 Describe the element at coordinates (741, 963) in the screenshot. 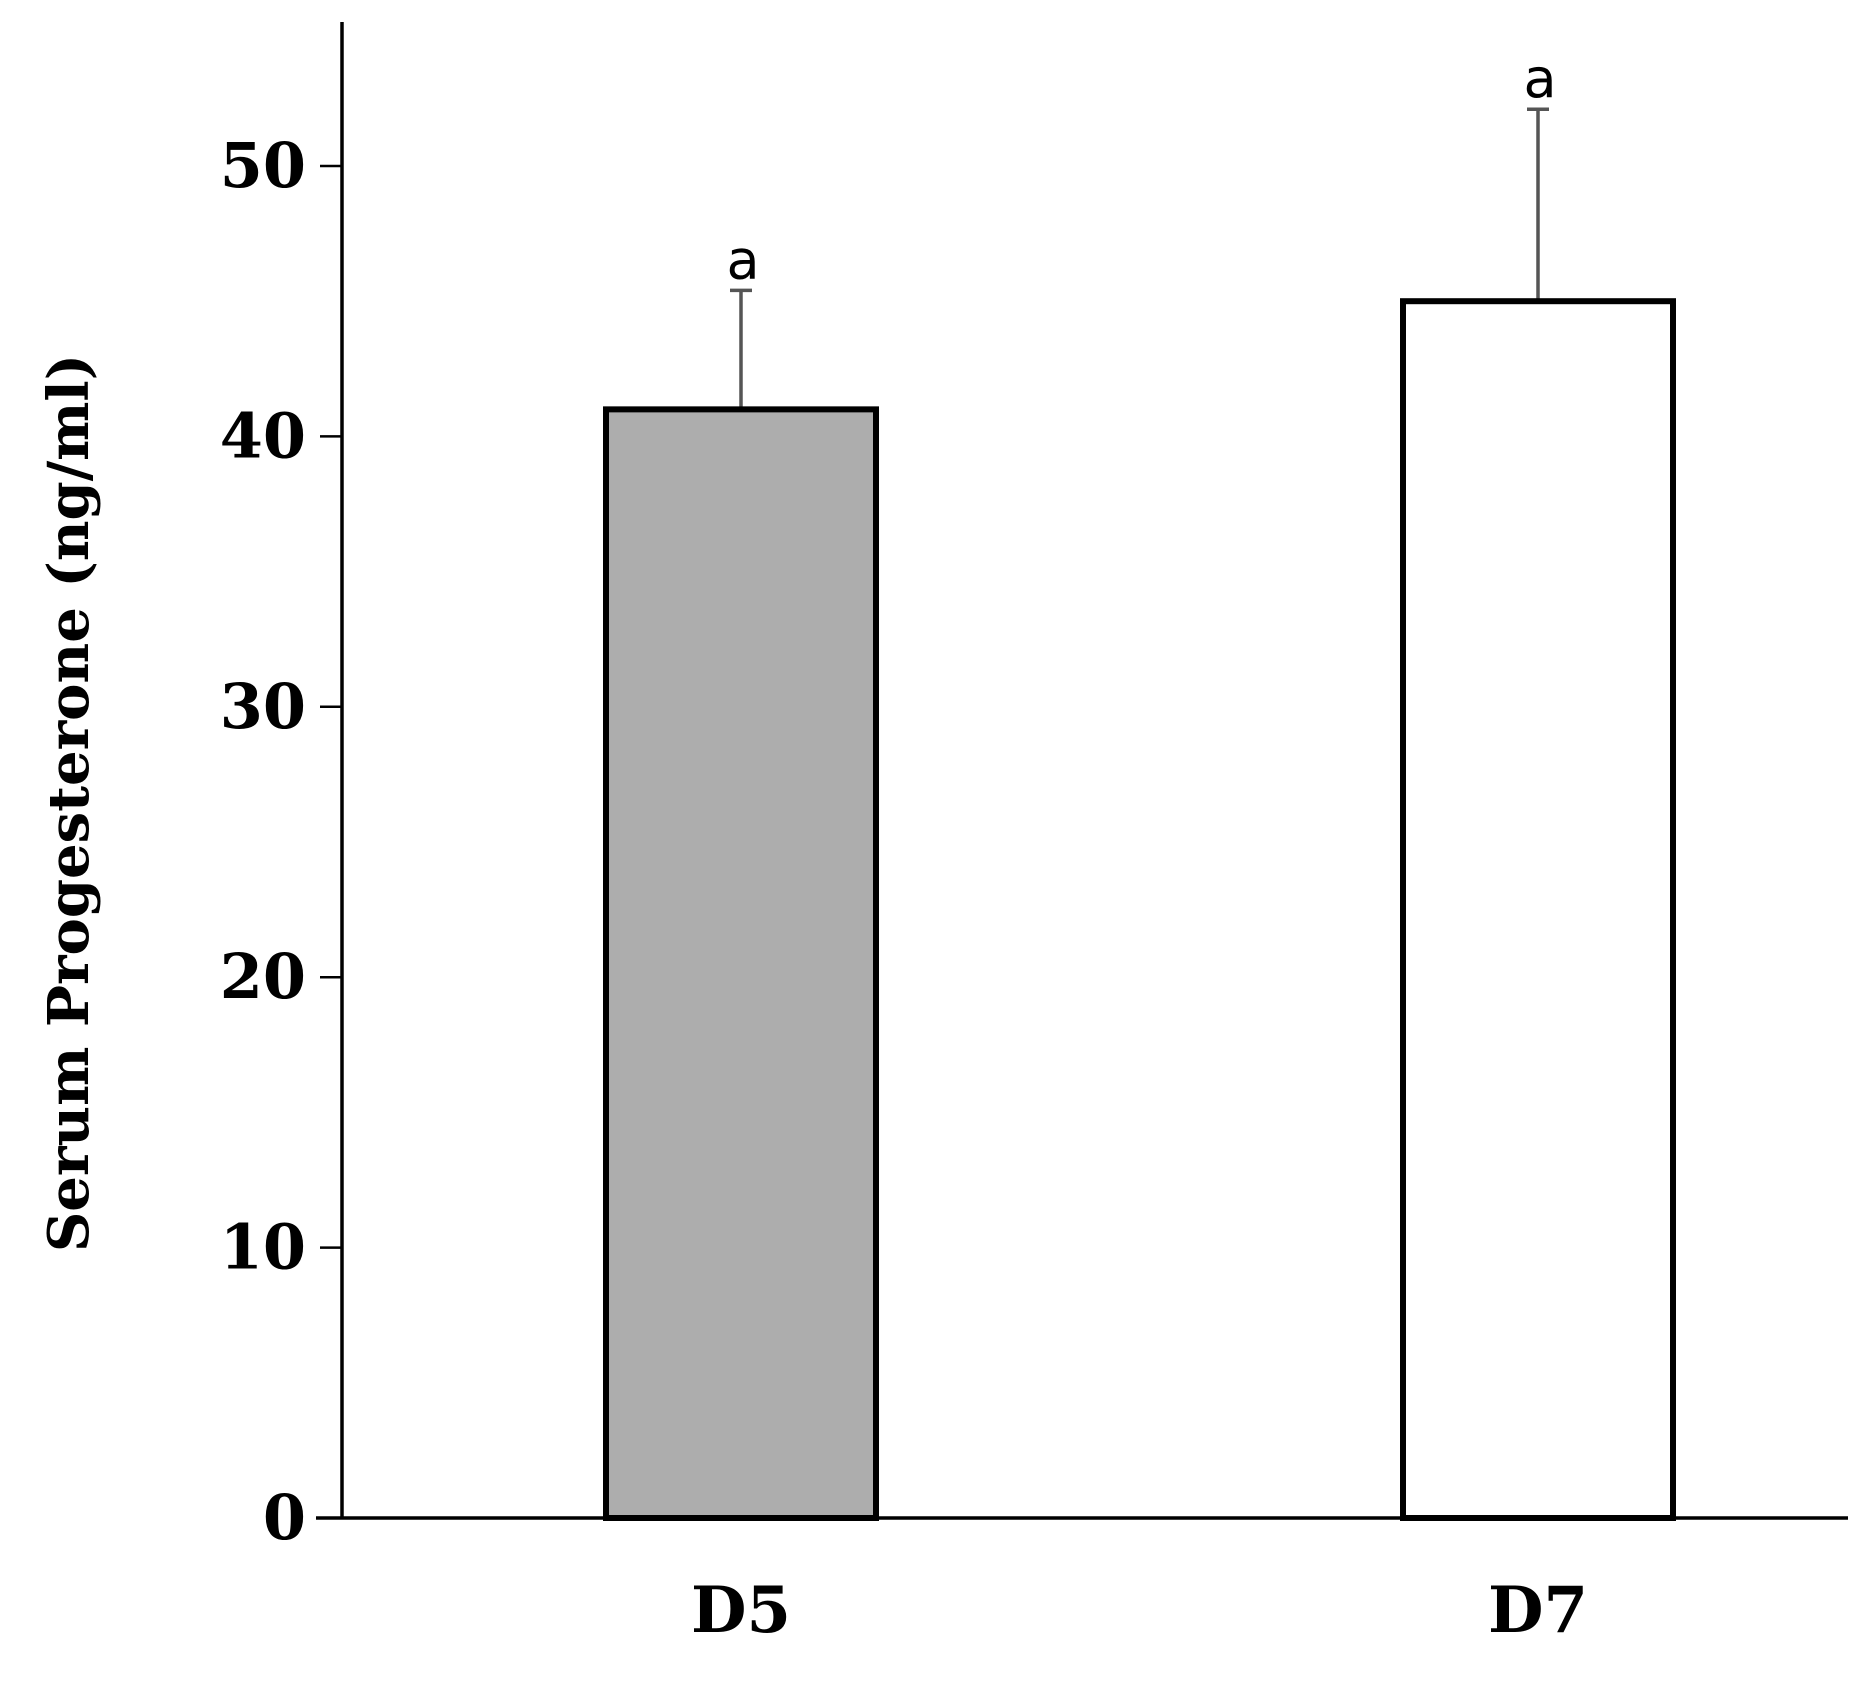

I see `bar-d5` at that location.